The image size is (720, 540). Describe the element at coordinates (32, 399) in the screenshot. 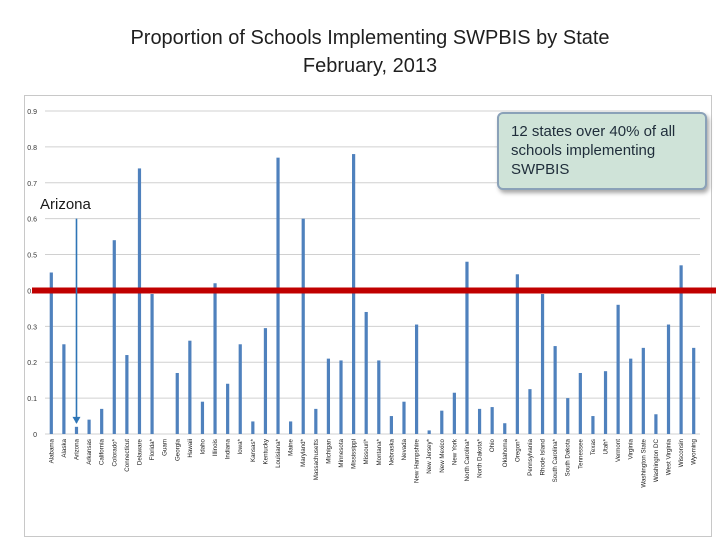

I see `y-tick-label: 0.1` at that location.